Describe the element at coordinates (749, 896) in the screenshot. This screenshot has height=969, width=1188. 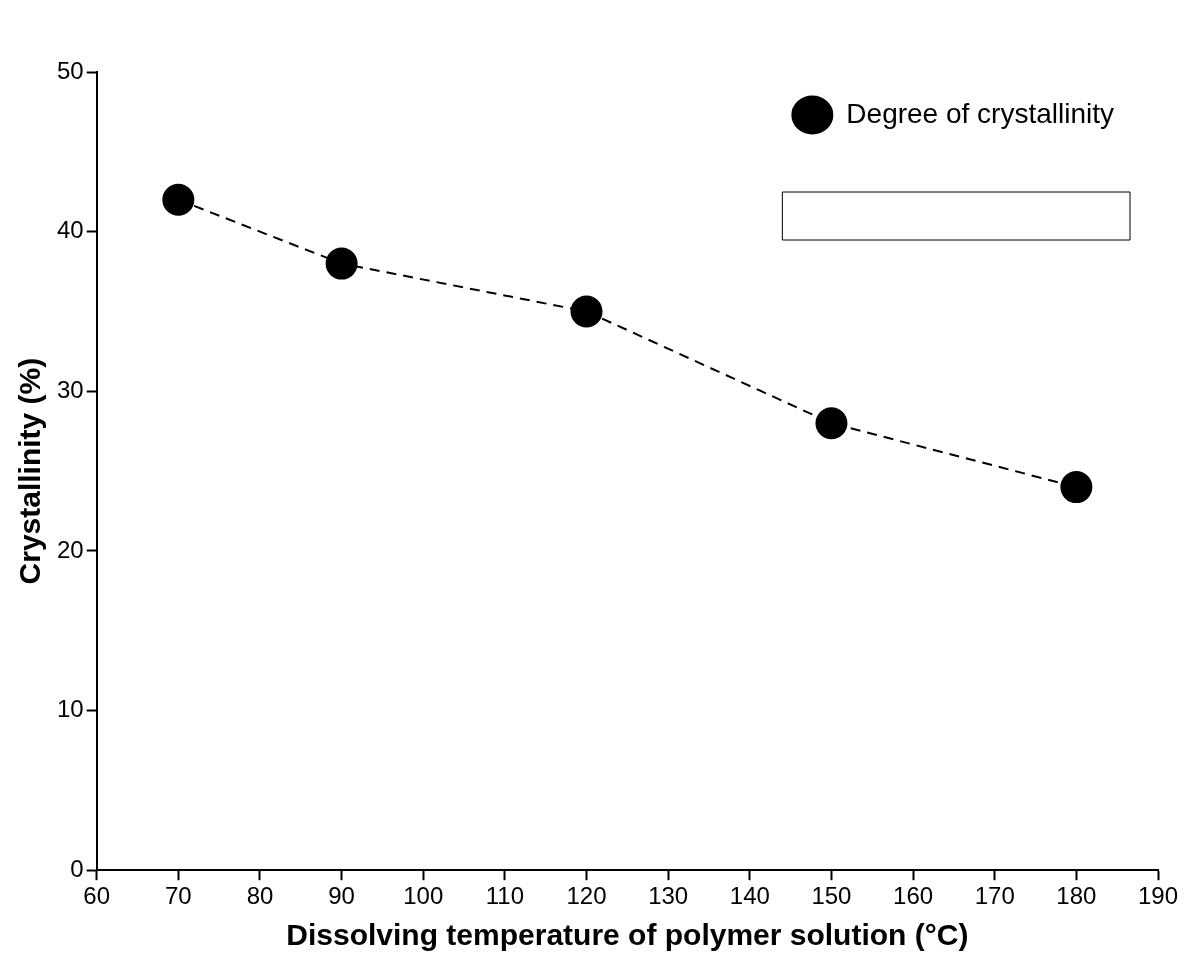
I see `x-tick-label: 140` at that location.